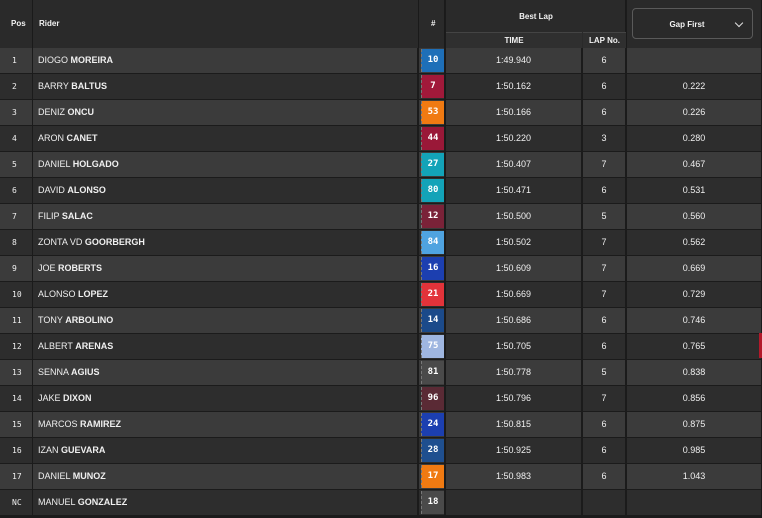 The width and height of the screenshot is (762, 518). I want to click on rider-cell: DENIZ ONCUP, so click(236, 112).